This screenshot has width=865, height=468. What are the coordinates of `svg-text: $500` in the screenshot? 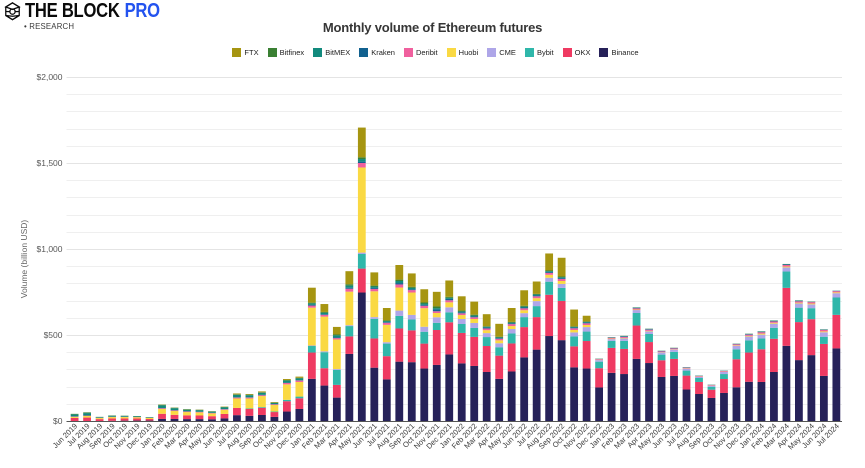 It's located at (53, 335).